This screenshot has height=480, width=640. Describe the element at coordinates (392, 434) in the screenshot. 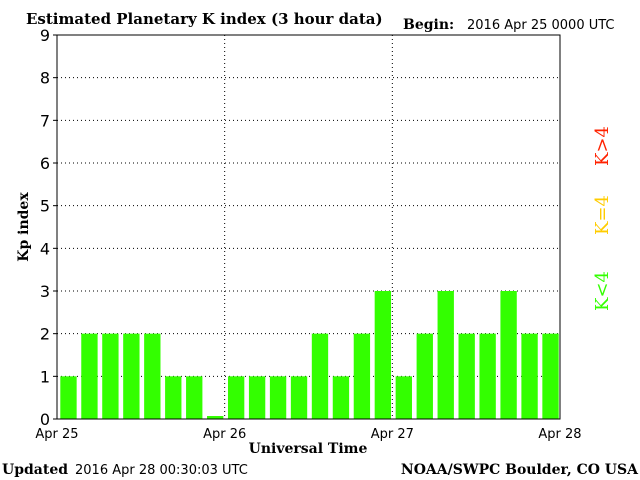

I see `x-tick-label: Apr 27` at that location.